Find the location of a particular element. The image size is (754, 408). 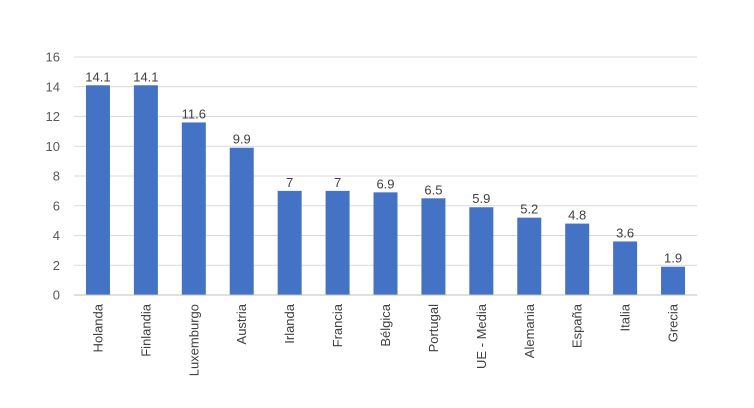

y-tick-label: 12 is located at coordinates (53, 116).